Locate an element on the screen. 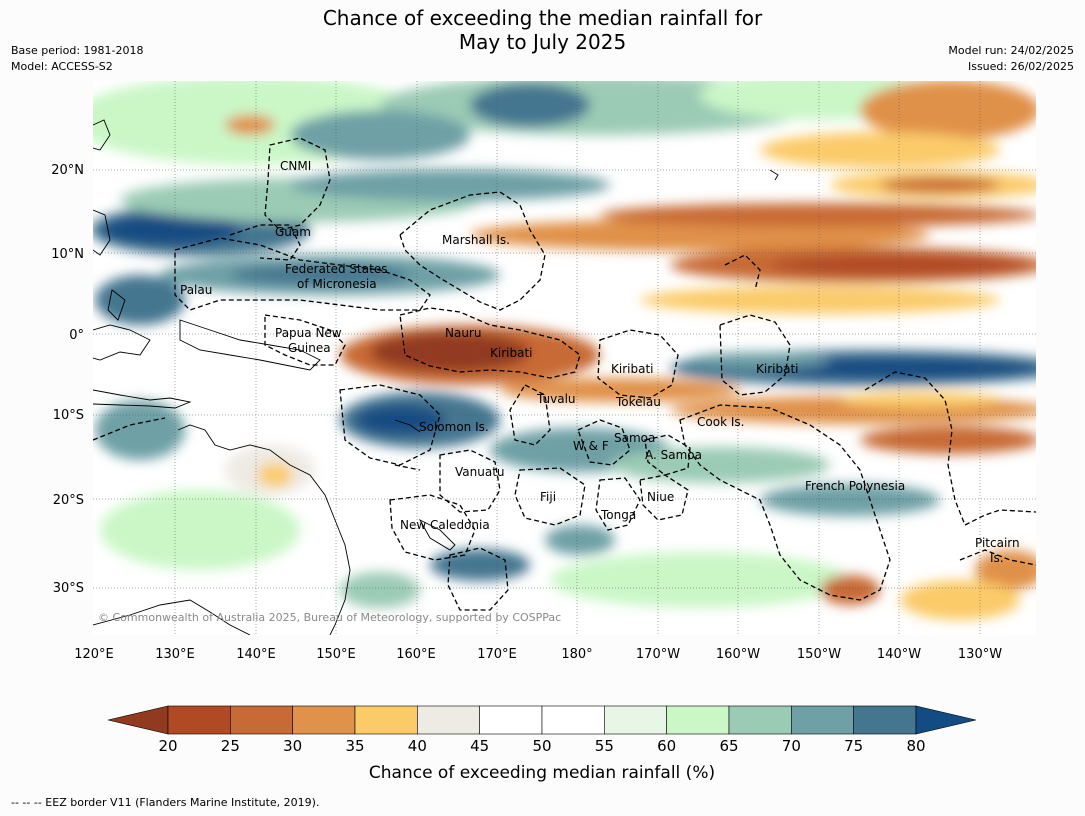 Image resolution: width=1085 pixels, height=816 pixels. colorbar-high-extend is located at coordinates (946, 720).